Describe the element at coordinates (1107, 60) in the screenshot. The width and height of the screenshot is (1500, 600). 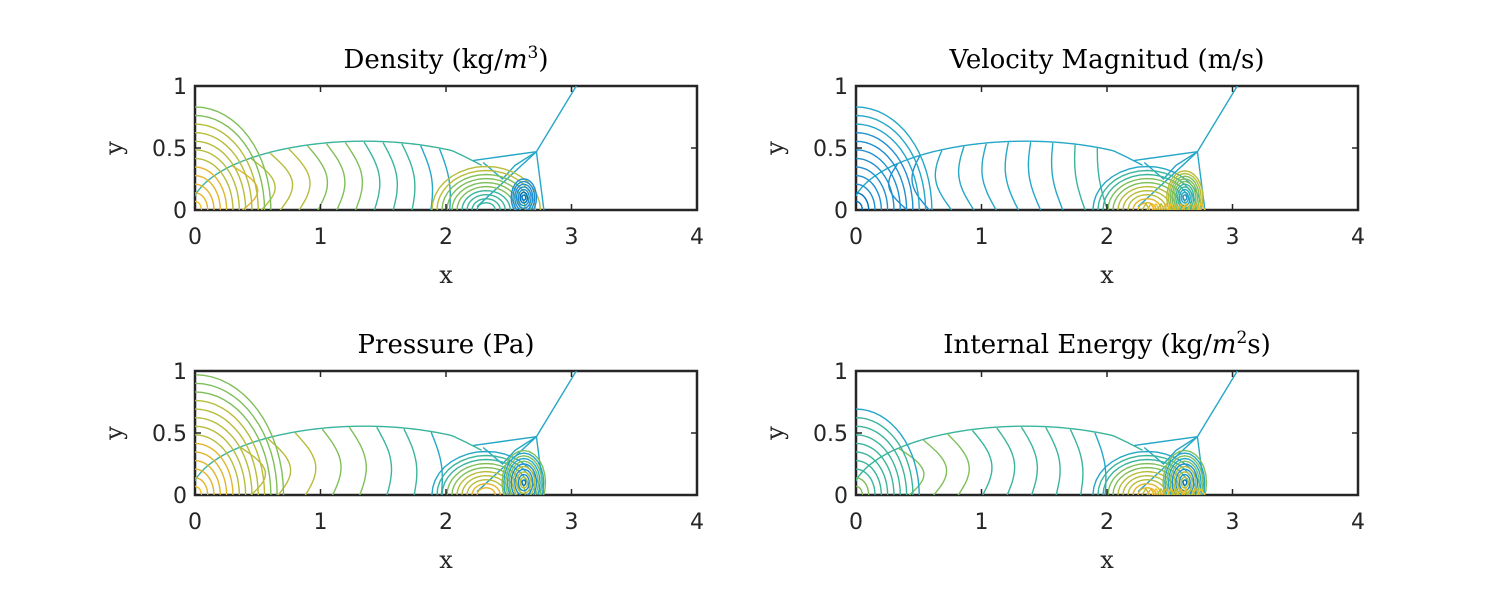
I see `chart-title: Velocity Magnitud (m/s)` at that location.